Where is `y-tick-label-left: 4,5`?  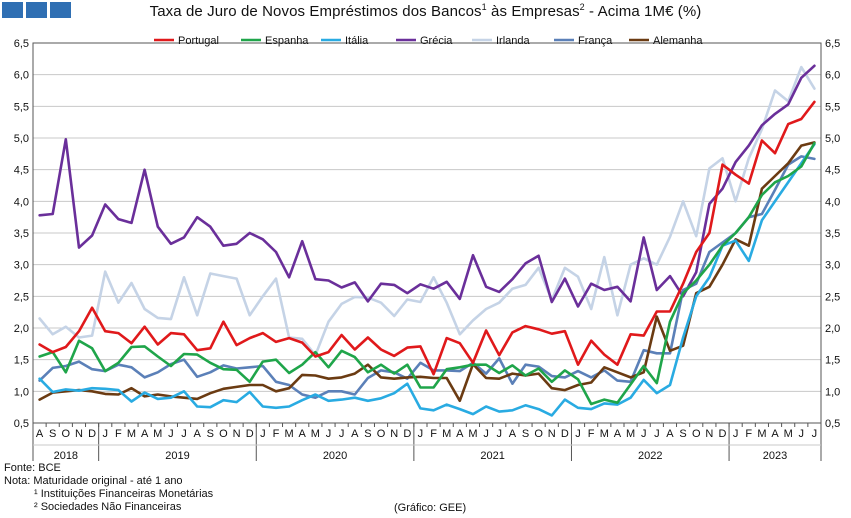 y-tick-label-left: 4,5 is located at coordinates (21, 171).